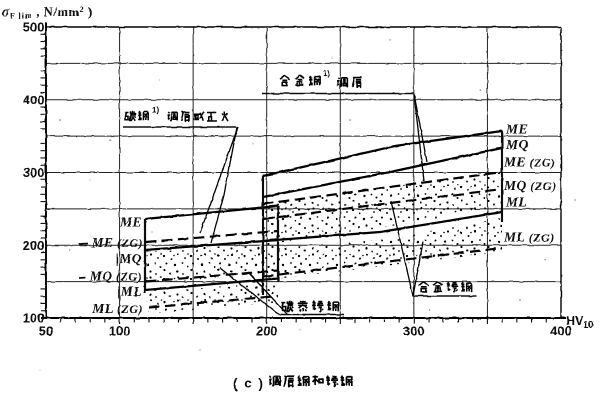  Describe the element at coordinates (47, 12) in the screenshot. I see `svg-text: σF lim , N/mm2 )` at that location.